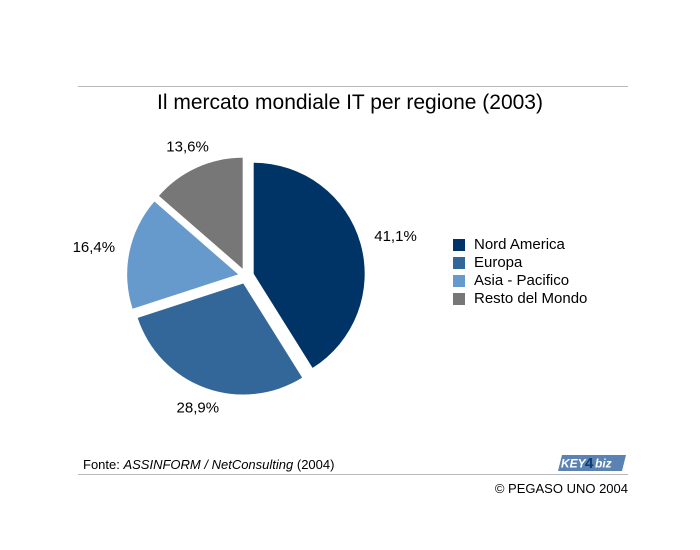 This screenshot has height=550, width=700. Describe the element at coordinates (187, 147) in the screenshot. I see `data-label-resto-del-mondo: 13,6%` at that location.